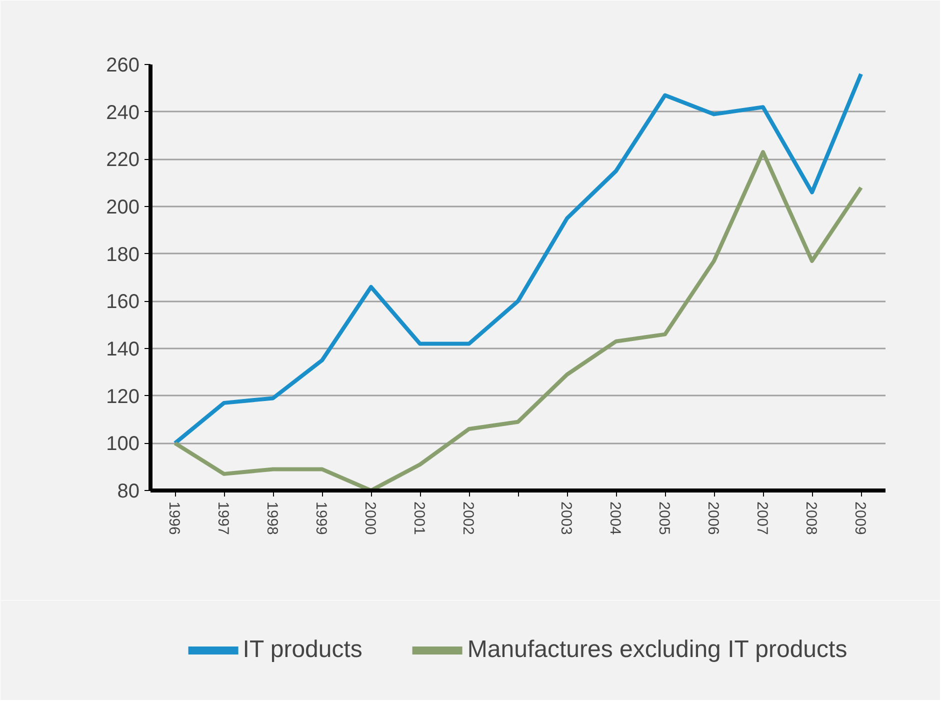  Describe the element at coordinates (174, 518) in the screenshot. I see `x-tick-label: 1996` at that location.